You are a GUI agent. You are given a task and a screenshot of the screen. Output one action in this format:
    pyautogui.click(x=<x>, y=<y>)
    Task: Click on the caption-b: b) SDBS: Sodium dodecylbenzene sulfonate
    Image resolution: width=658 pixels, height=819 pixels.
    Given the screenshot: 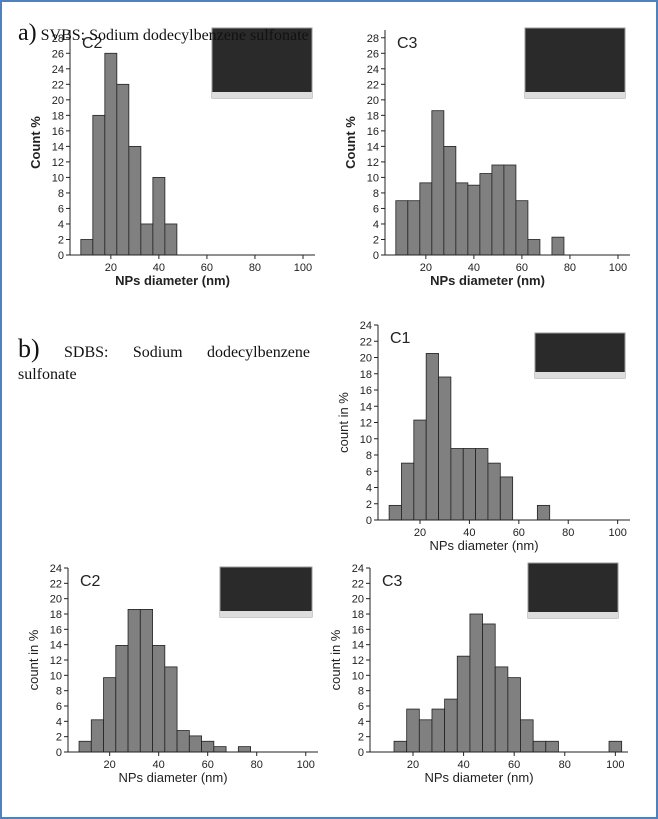 What is the action you would take?
    pyautogui.click(x=164, y=361)
    